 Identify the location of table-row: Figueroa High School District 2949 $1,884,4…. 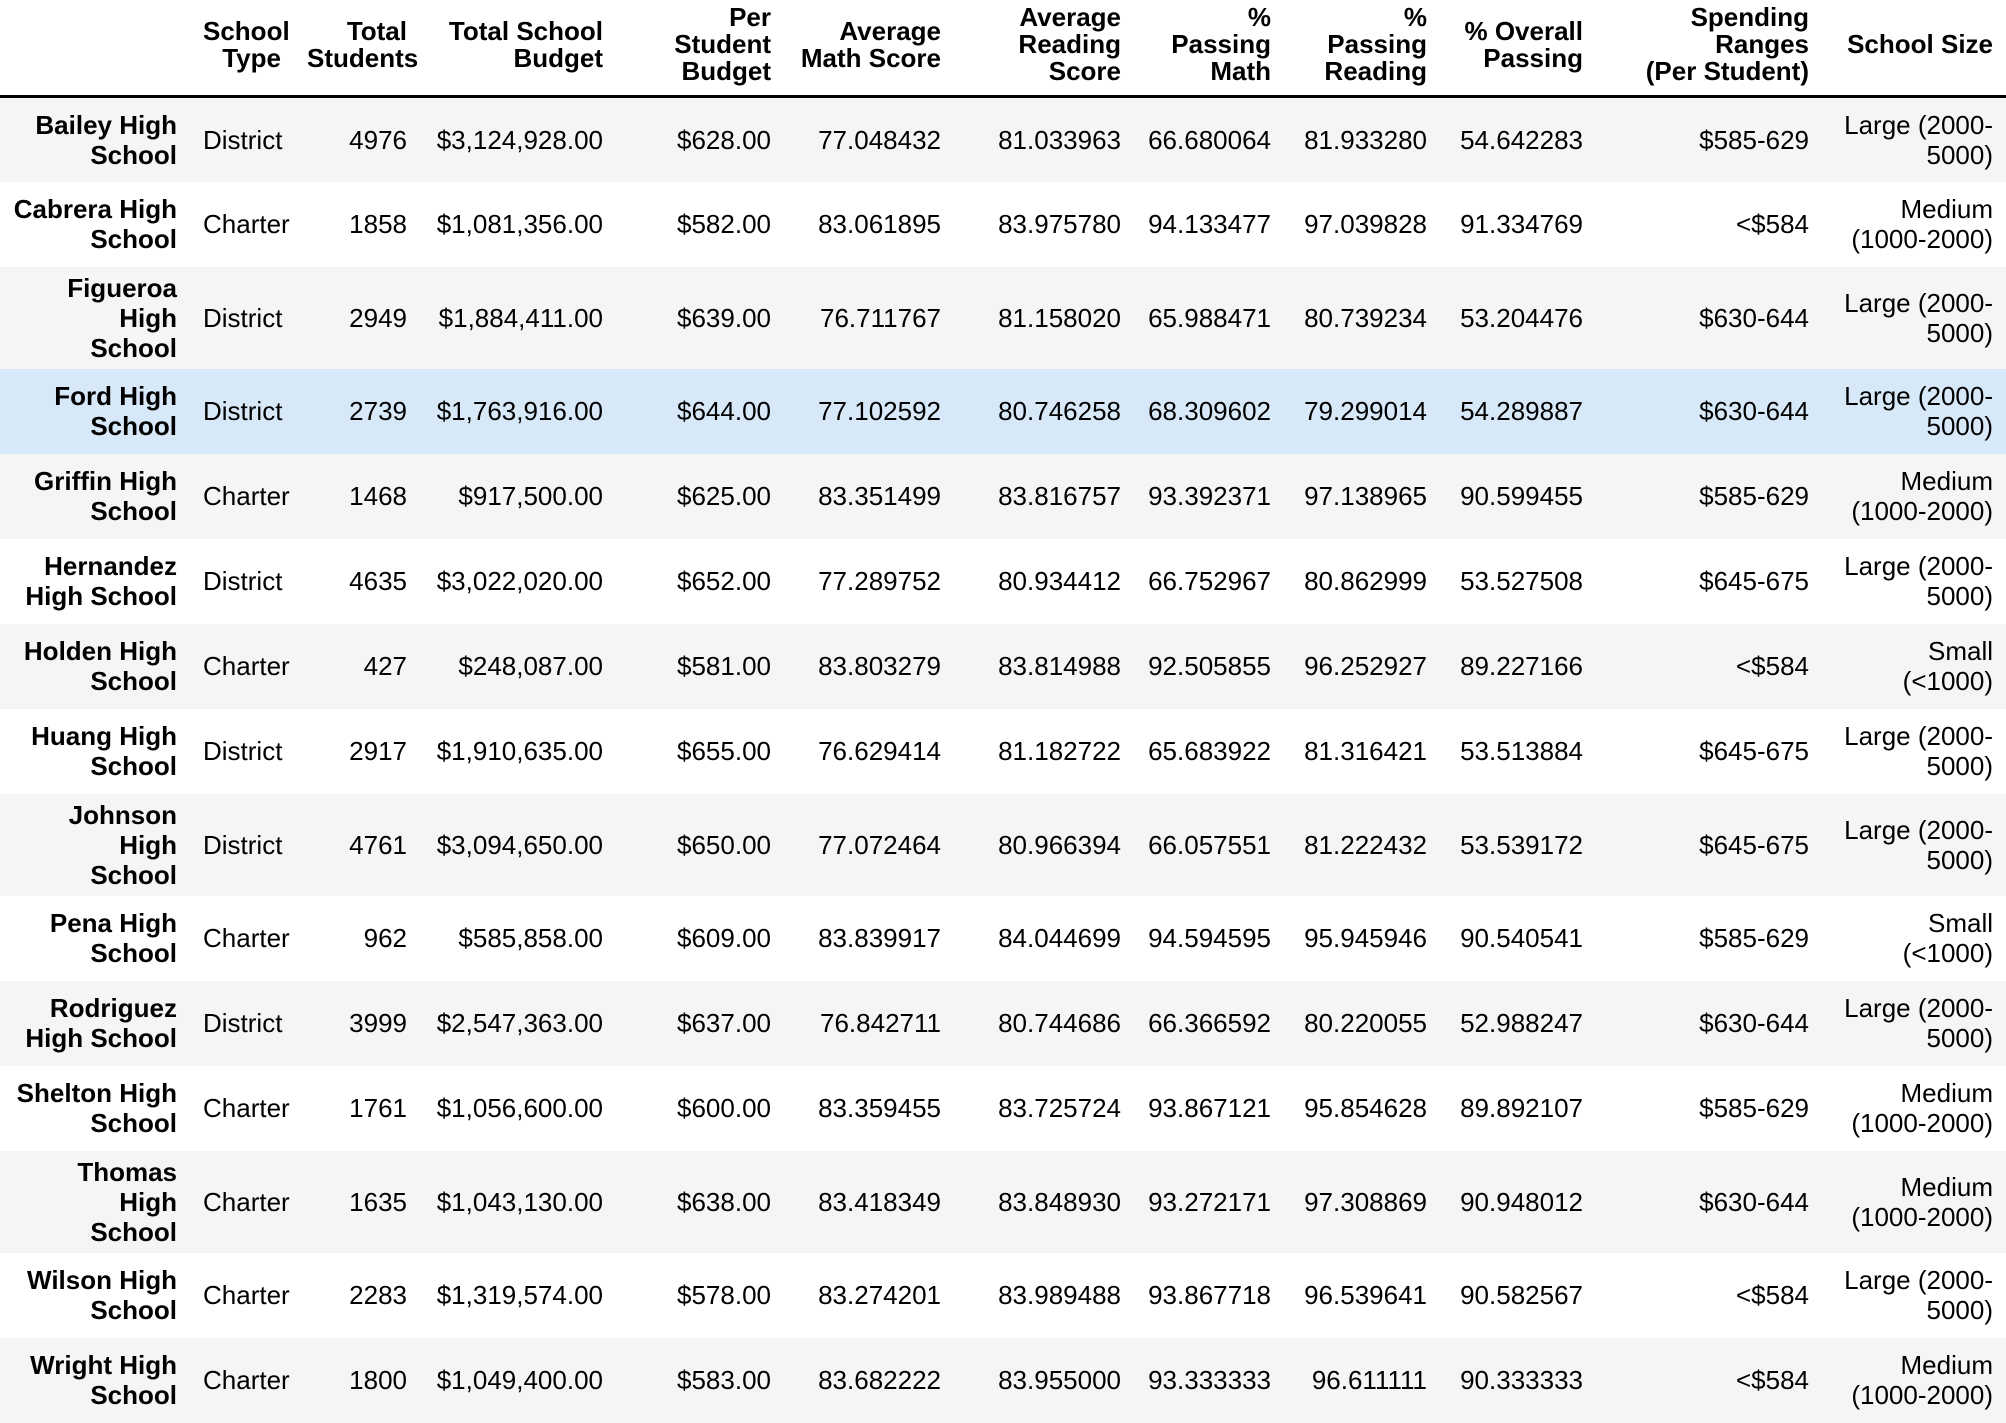
(1003, 317).